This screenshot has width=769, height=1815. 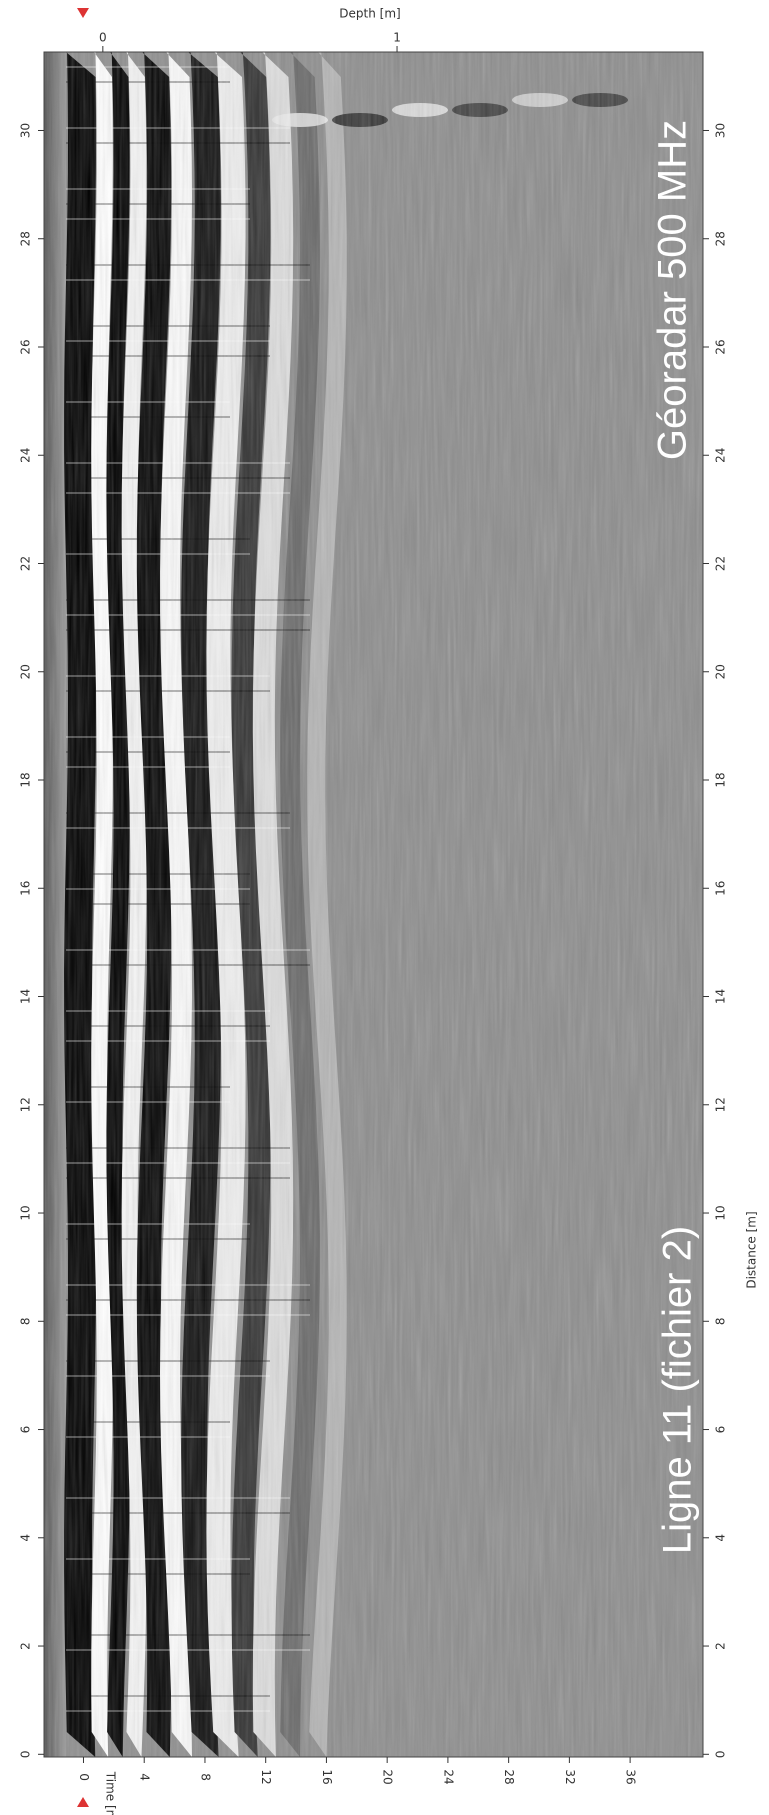 What do you see at coordinates (752, 1249) in the screenshot?
I see `distance-axis-label: Distance [m]` at bounding box center [752, 1249].